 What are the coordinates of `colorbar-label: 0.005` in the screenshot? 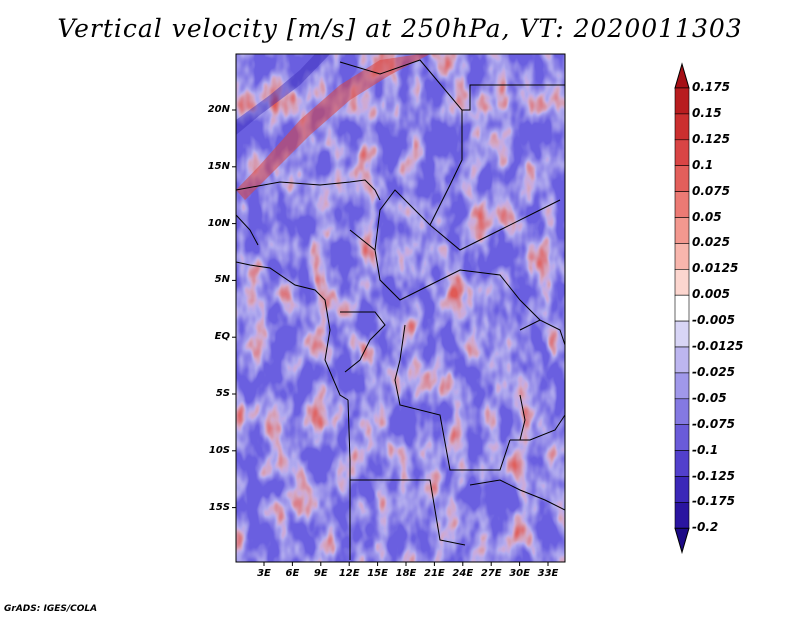 It's located at (711, 294).